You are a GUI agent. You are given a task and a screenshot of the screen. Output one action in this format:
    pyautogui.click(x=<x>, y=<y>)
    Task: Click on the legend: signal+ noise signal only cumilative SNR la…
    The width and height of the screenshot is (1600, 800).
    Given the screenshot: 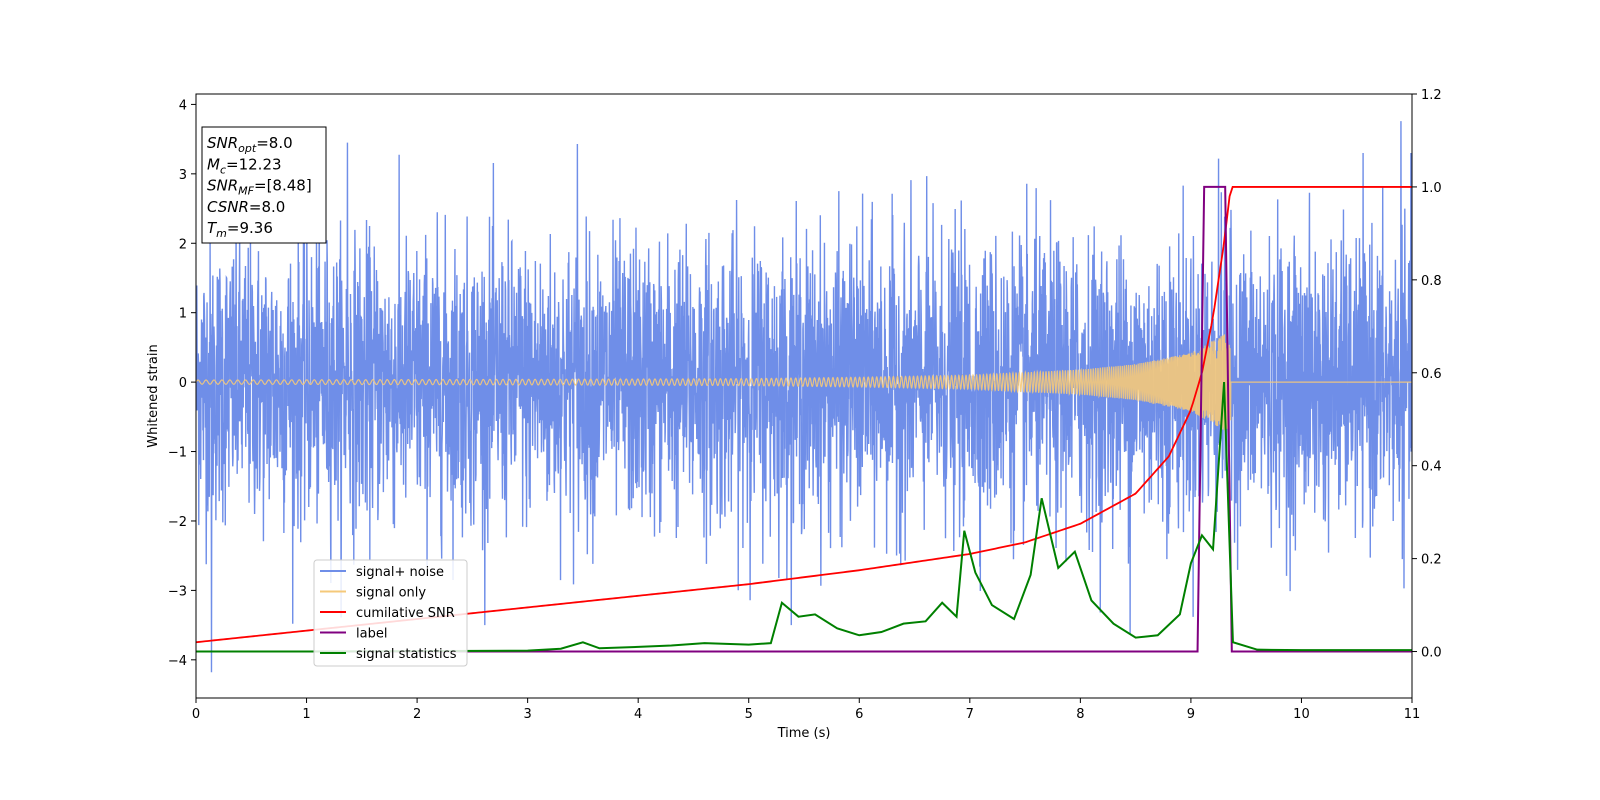 What is the action you would take?
    pyautogui.click(x=390, y=613)
    